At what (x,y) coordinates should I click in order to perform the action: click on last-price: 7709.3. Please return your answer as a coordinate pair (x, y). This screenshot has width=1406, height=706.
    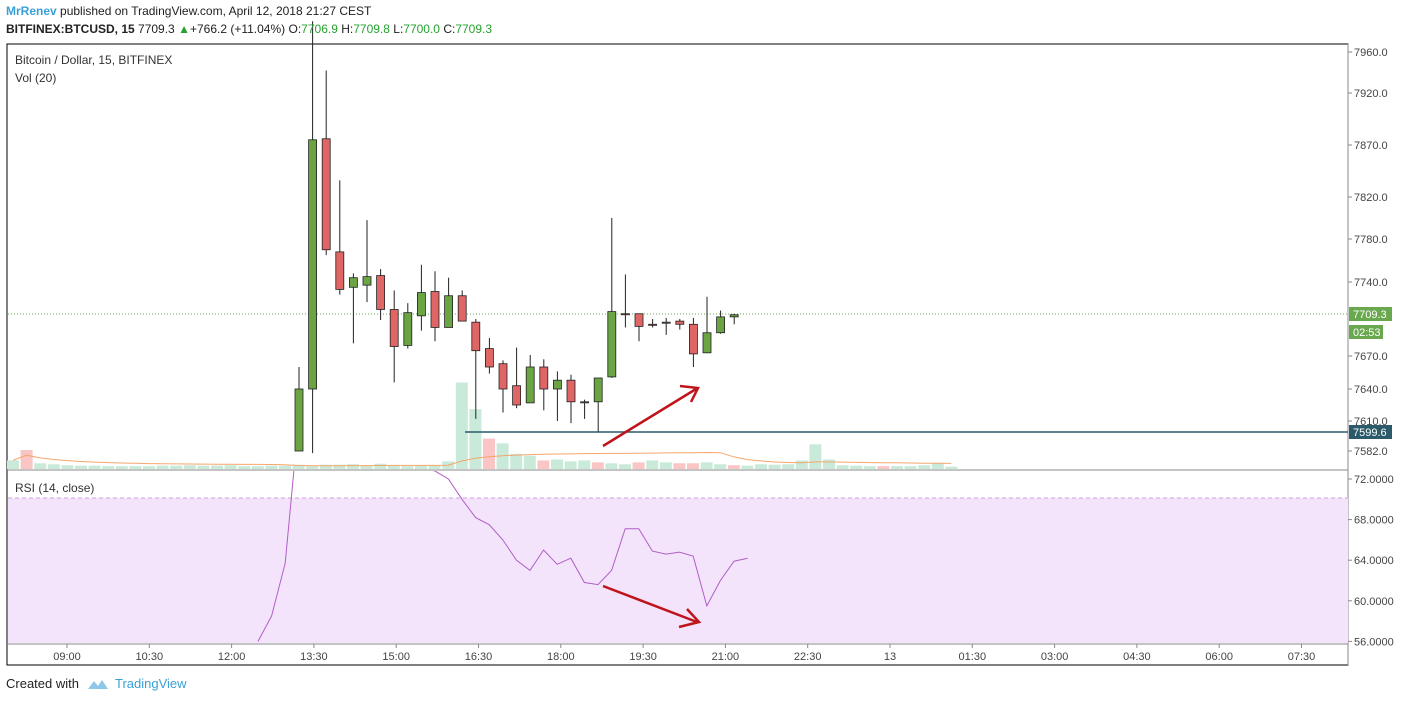
    Looking at the image, I should click on (156, 29).